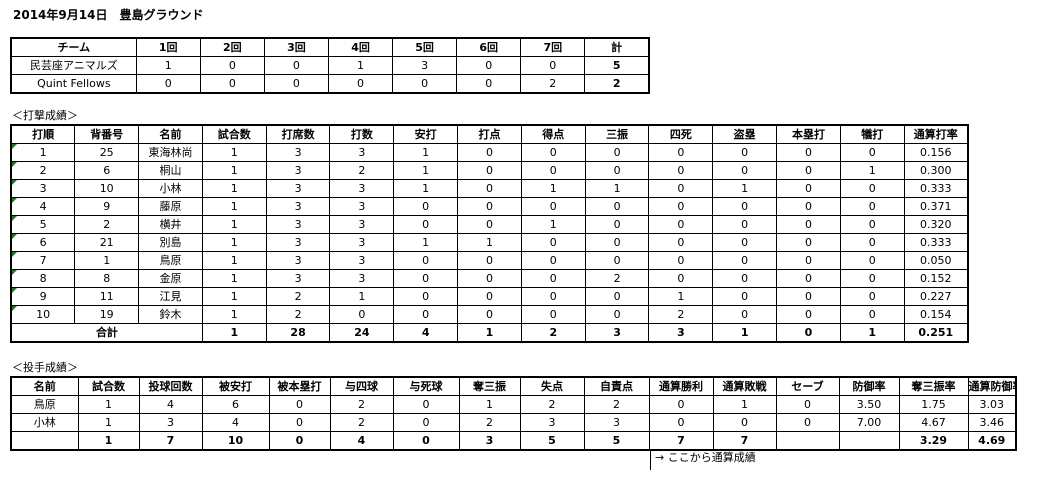  What do you see at coordinates (43, 206) in the screenshot?
I see `table-cell: 4` at bounding box center [43, 206].